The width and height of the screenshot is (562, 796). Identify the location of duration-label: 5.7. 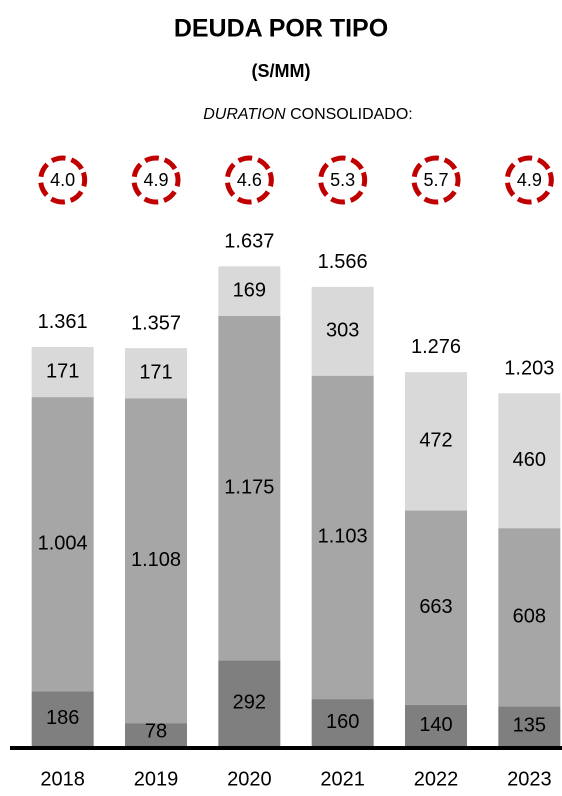
(435, 180).